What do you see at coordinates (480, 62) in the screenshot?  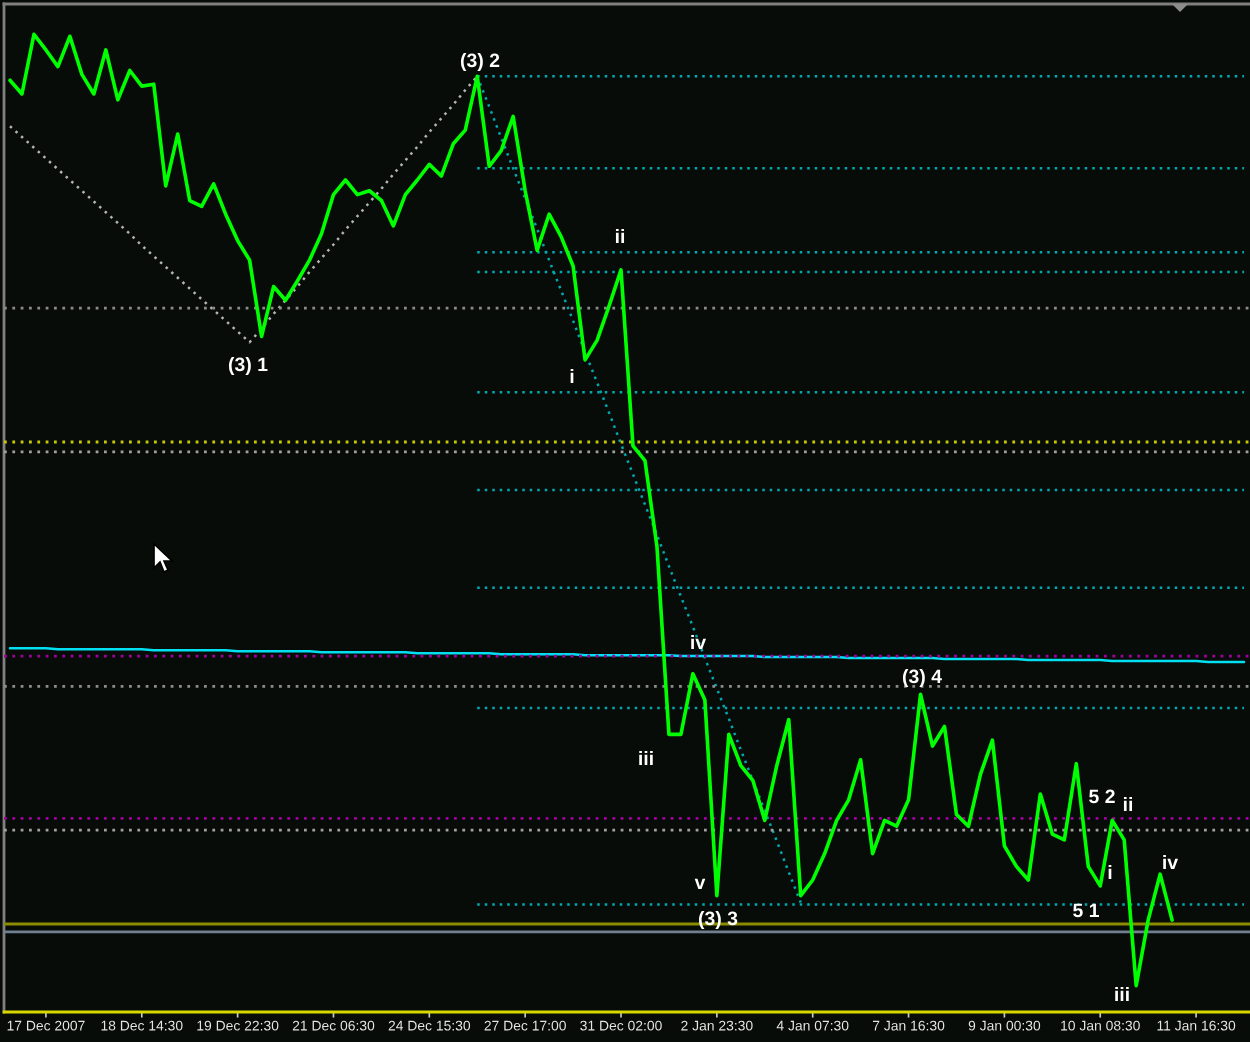 I see `annotation: (3) 2` at bounding box center [480, 62].